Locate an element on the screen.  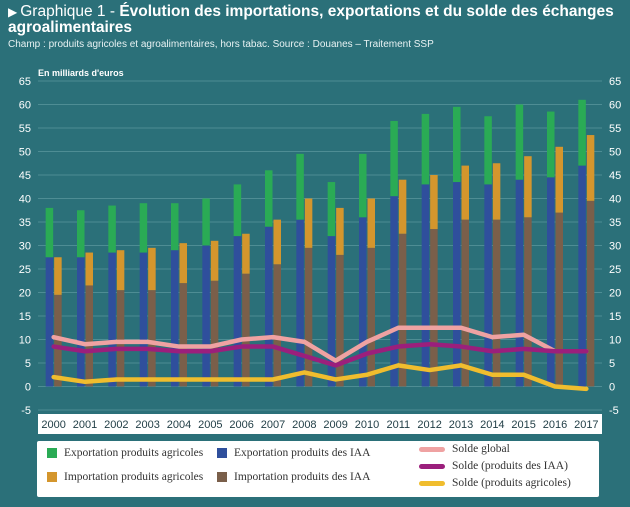
legend-line-solde-global is located at coordinates (432, 449).